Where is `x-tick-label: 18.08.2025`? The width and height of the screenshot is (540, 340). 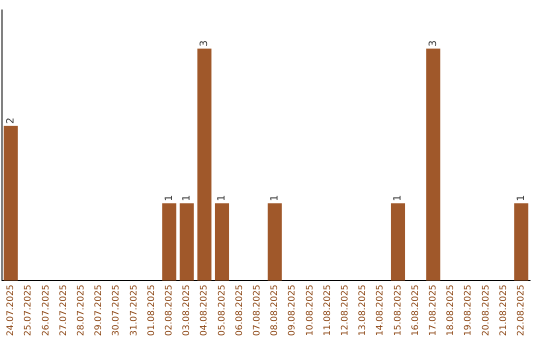
x-tick-label: 18.08.2025 is located at coordinates (451, 310).